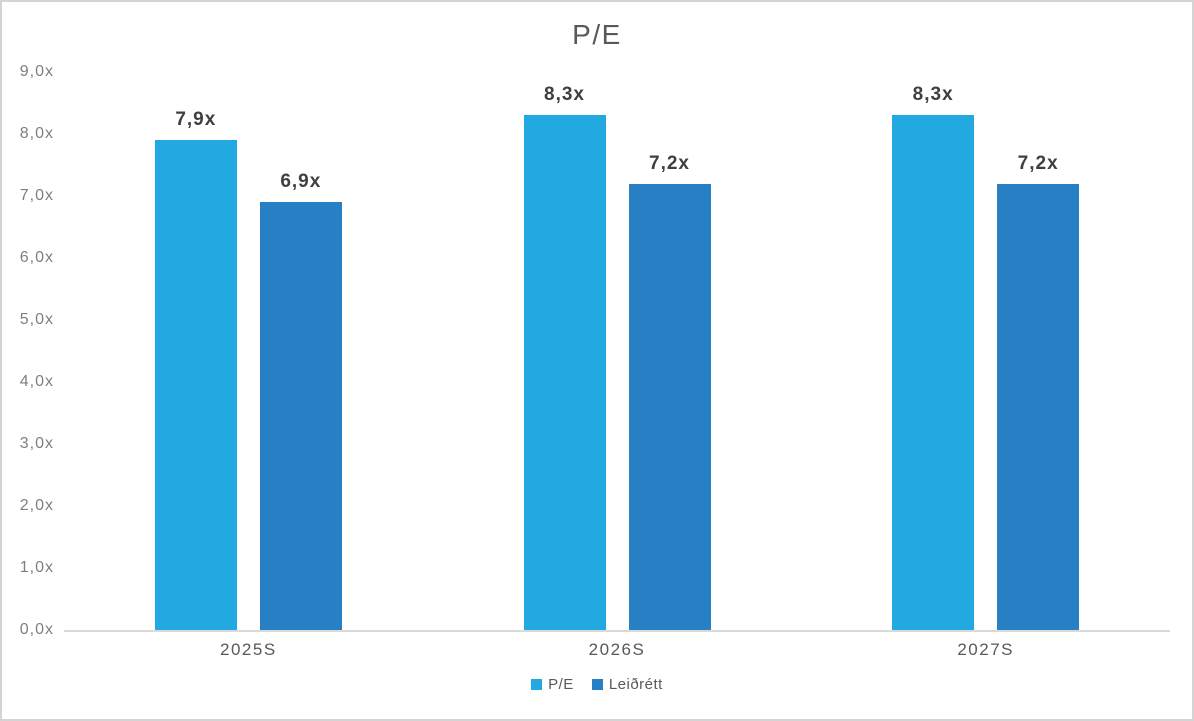 The image size is (1194, 721). What do you see at coordinates (301, 182) in the screenshot?
I see `bar-value-label: 6,9x` at bounding box center [301, 182].